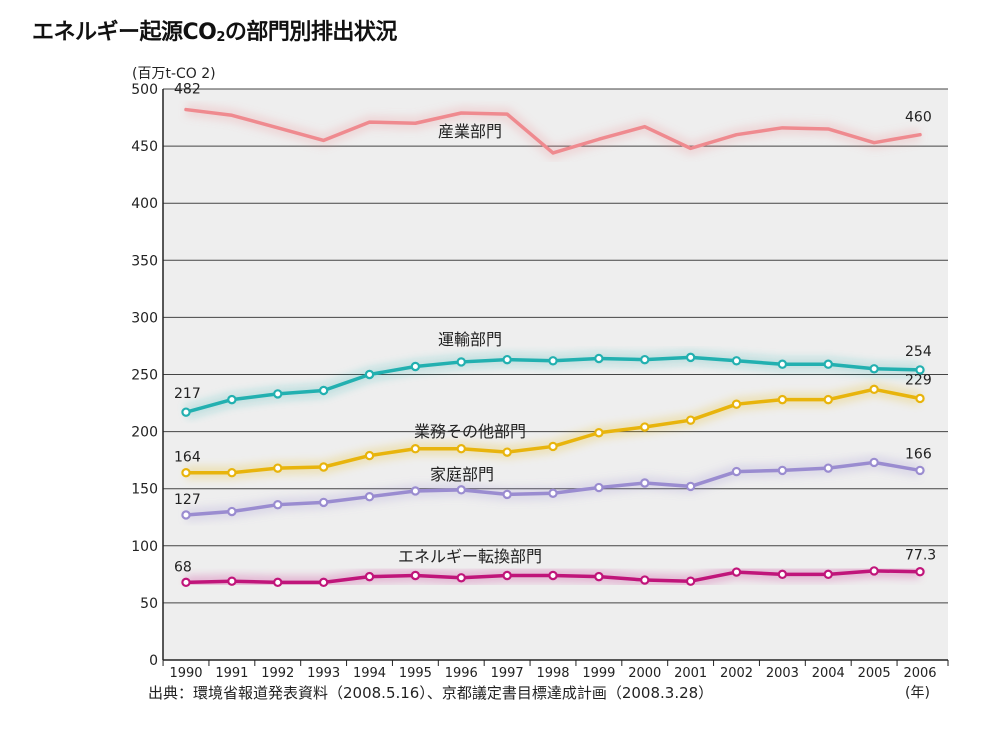 The image size is (1000, 730). Describe the element at coordinates (124, 32) in the screenshot. I see `title-main: エネルギー起源CO` at that location.